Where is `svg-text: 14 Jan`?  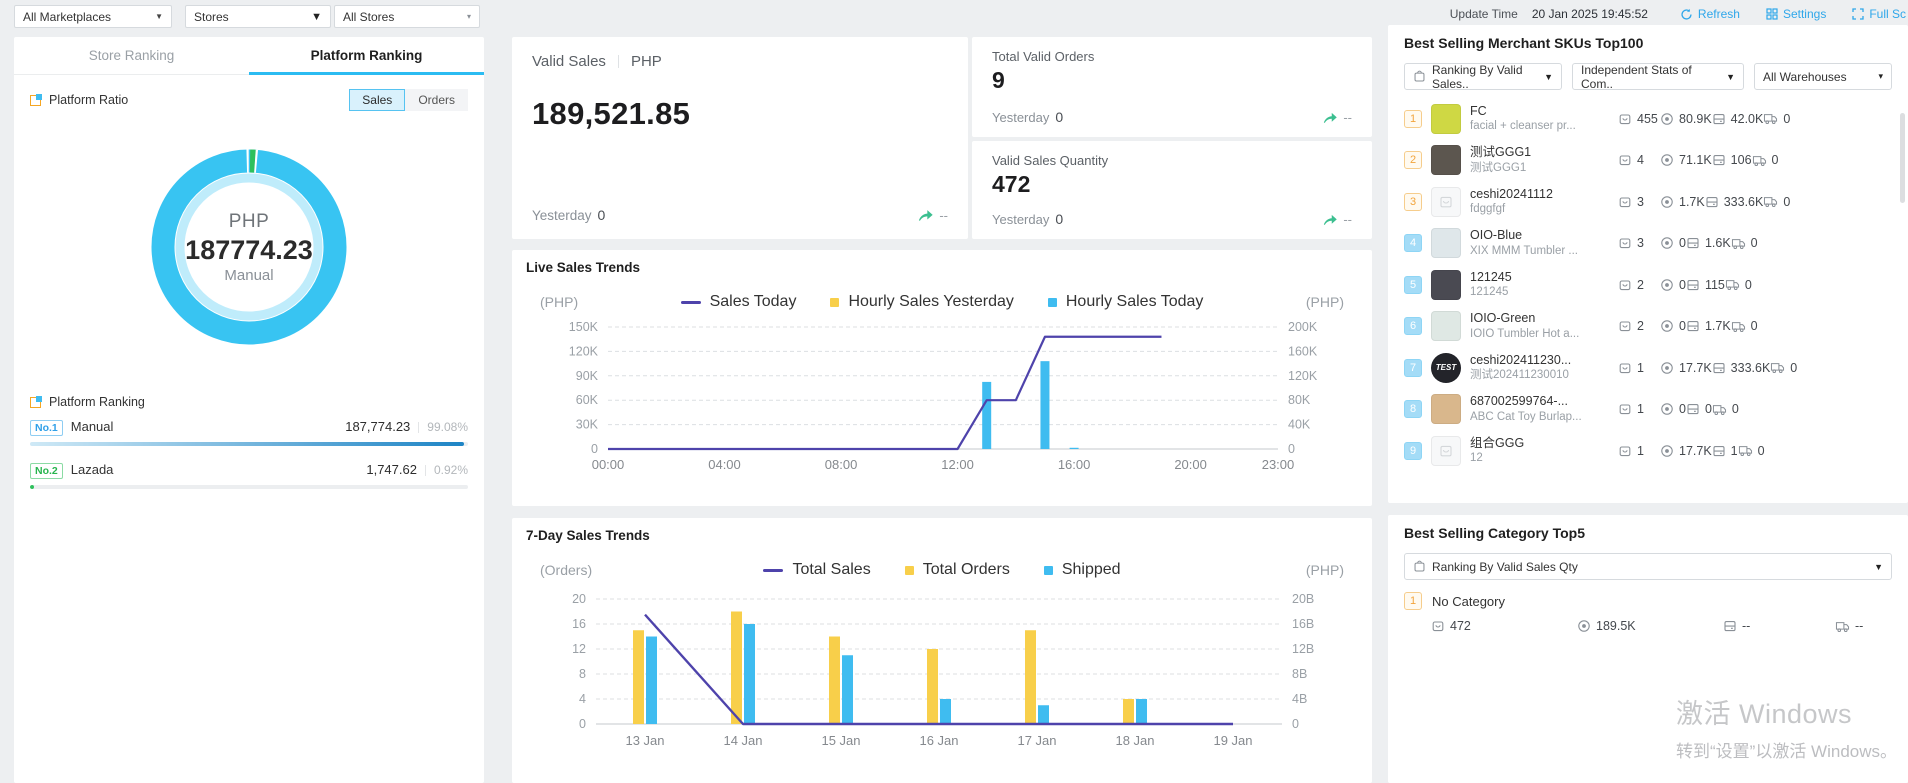 svg-text: 14 Jan is located at coordinates (742, 740).